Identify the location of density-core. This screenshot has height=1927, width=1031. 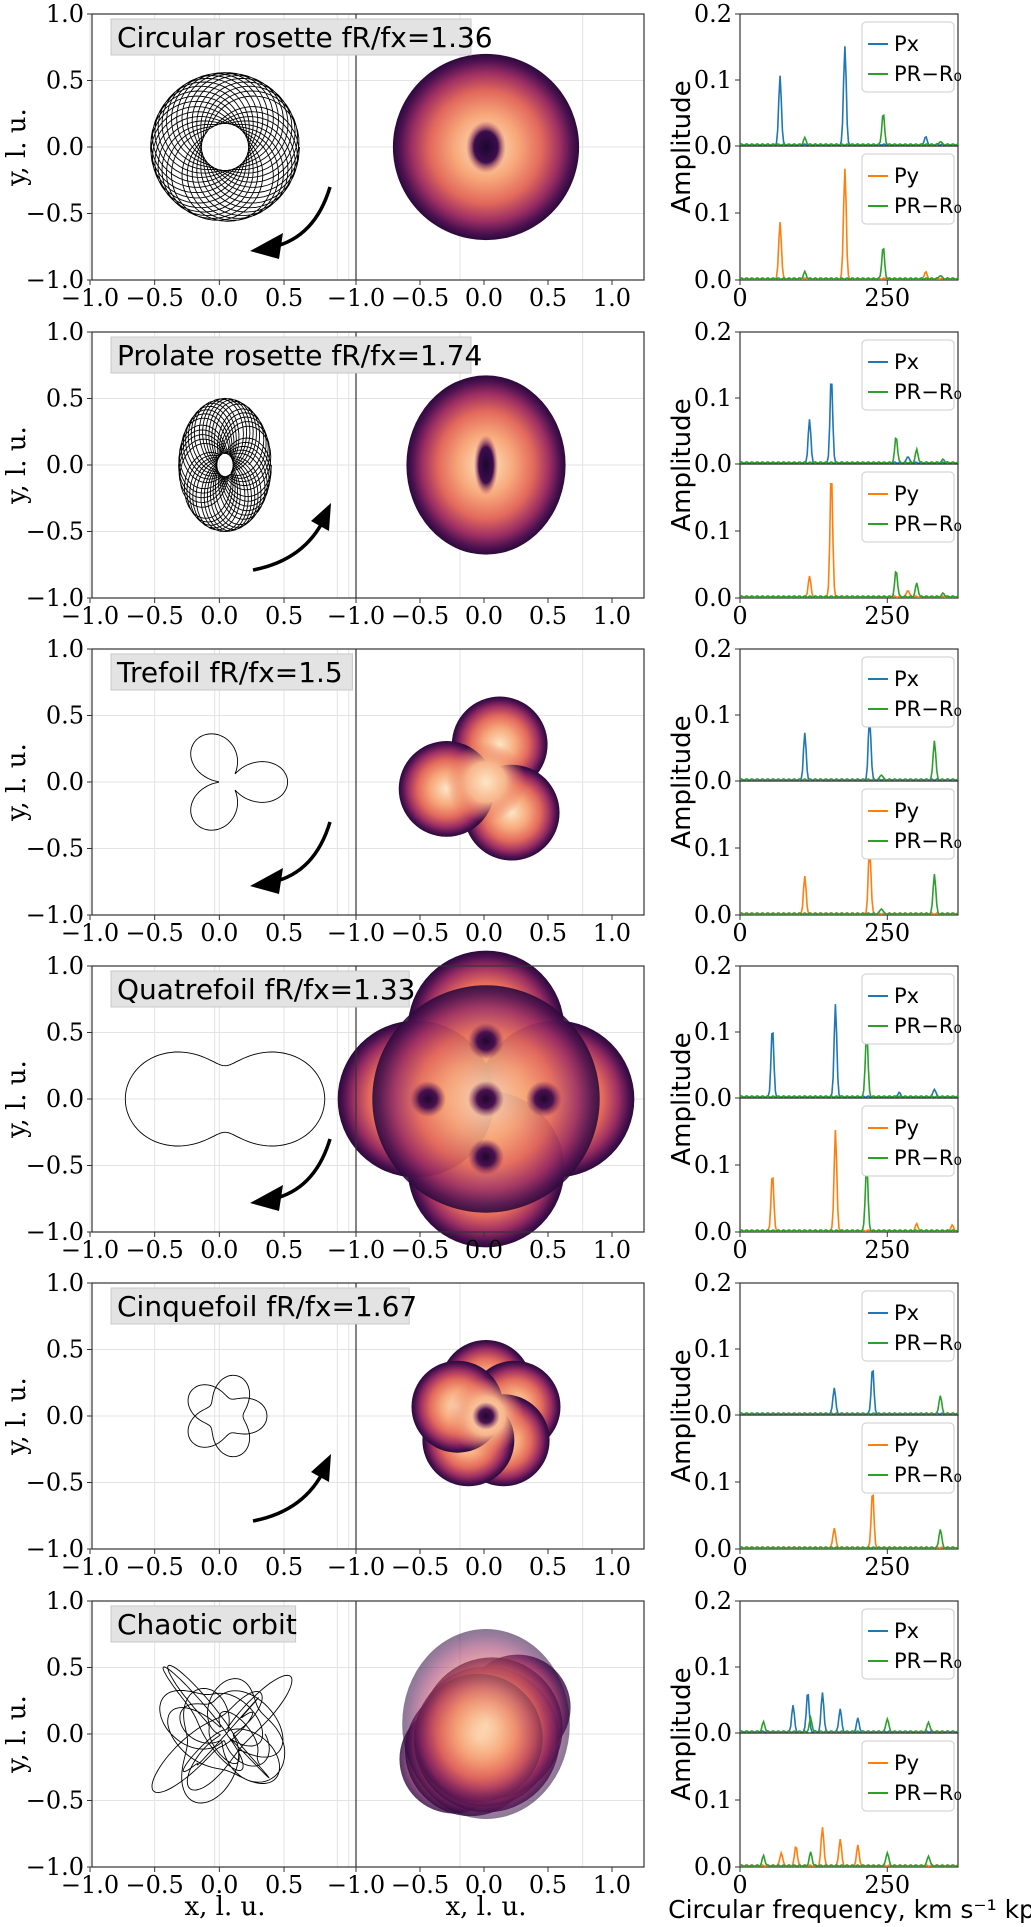
(486, 782).